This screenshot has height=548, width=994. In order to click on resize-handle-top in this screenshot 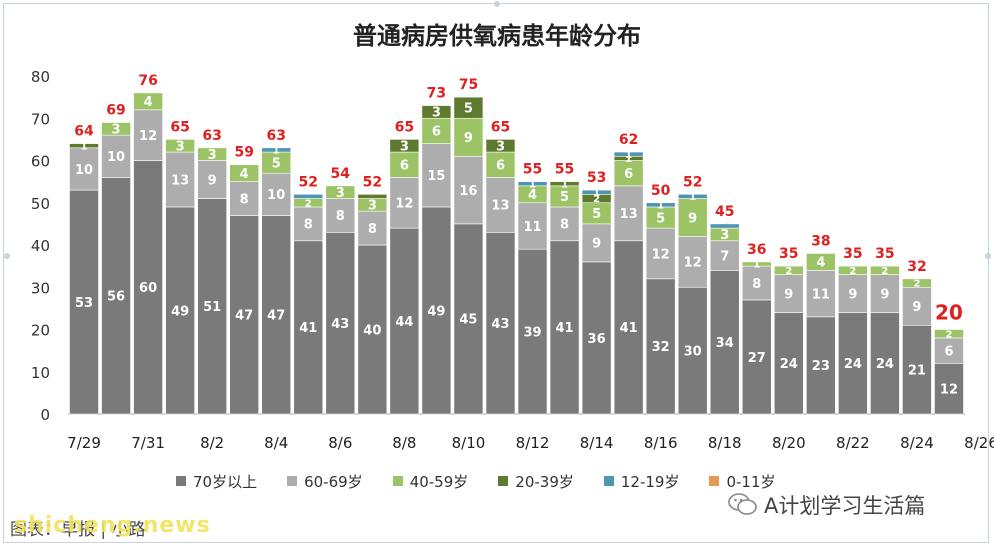, I will do `click(497, 4)`.